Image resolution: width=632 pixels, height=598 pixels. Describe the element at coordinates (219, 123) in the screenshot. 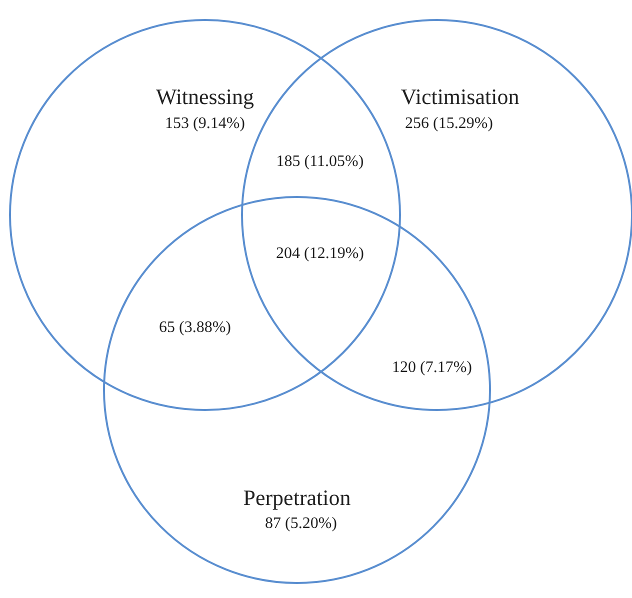

I see `text: (9.14%)` at that location.